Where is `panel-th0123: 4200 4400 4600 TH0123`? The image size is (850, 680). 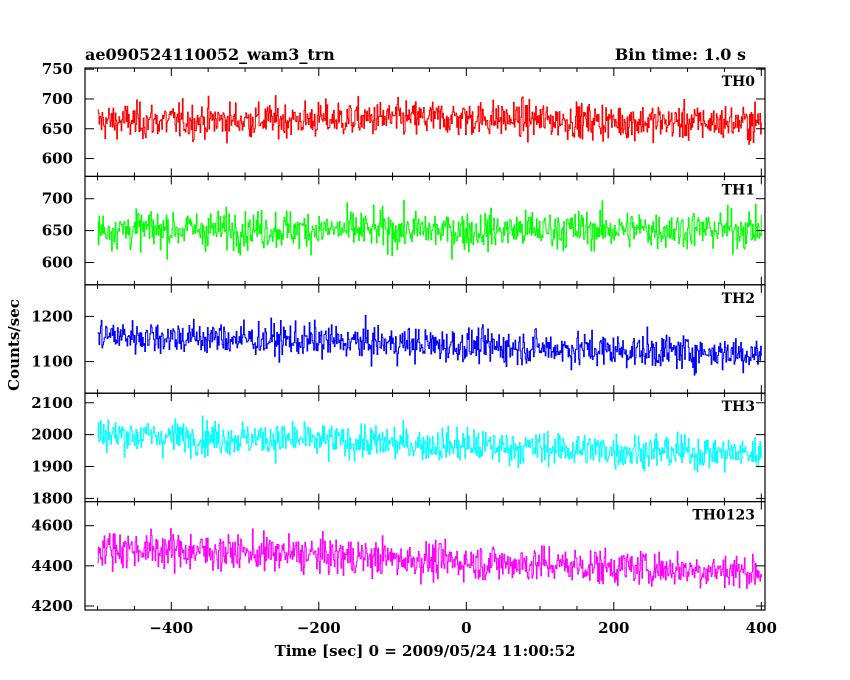
panel-th0123: 4200 4400 4600 TH0123 is located at coordinates (398, 558).